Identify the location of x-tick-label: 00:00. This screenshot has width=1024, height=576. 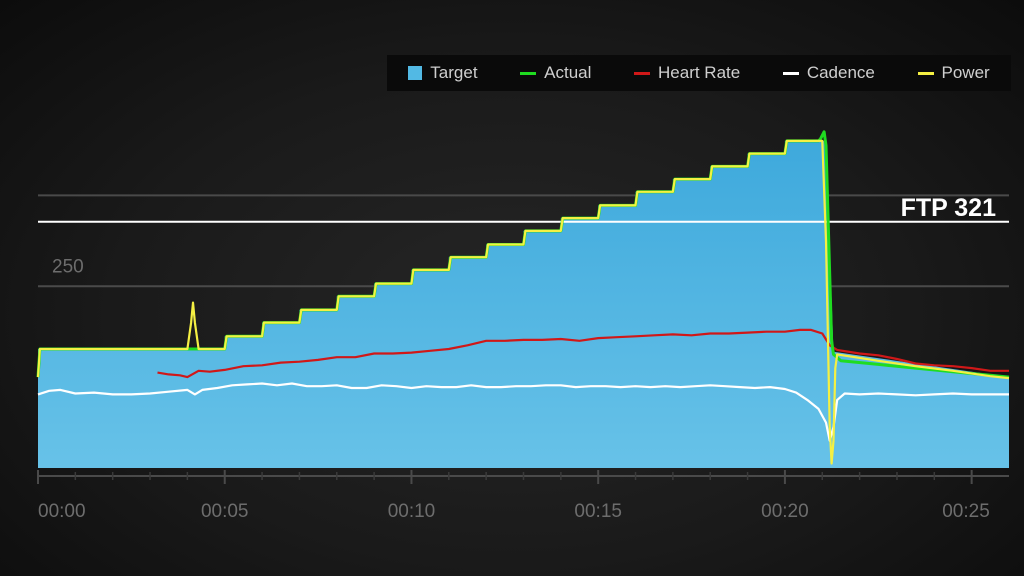
(62, 511).